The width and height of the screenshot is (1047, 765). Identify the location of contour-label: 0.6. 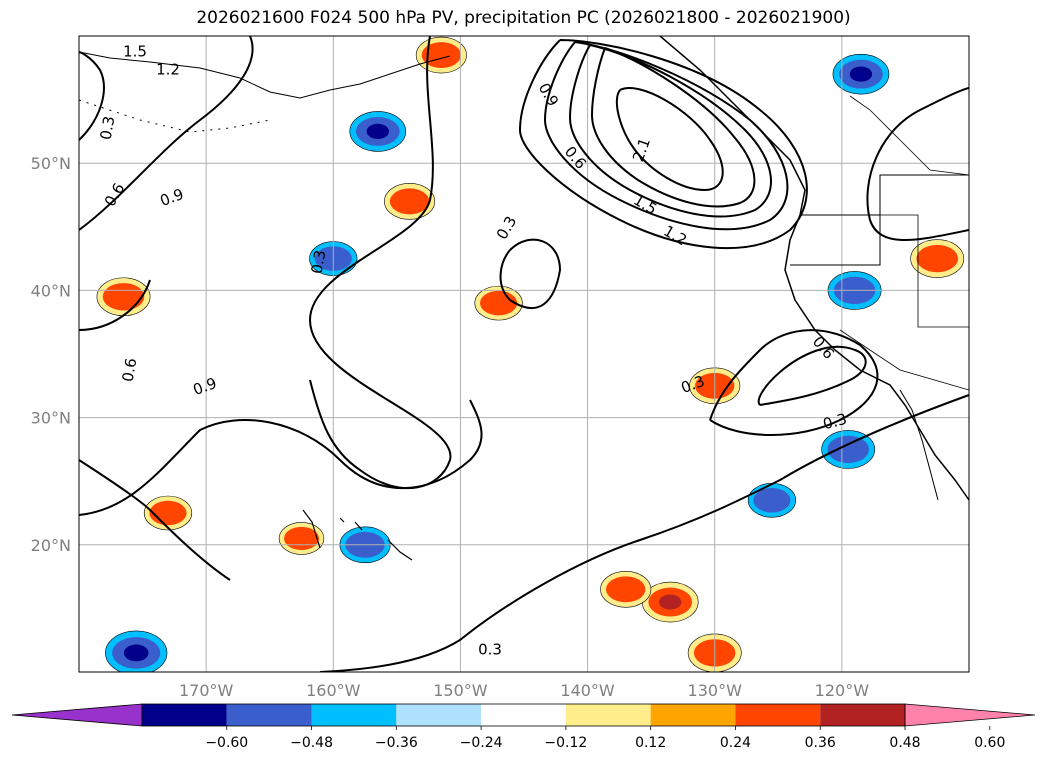
(130, 370).